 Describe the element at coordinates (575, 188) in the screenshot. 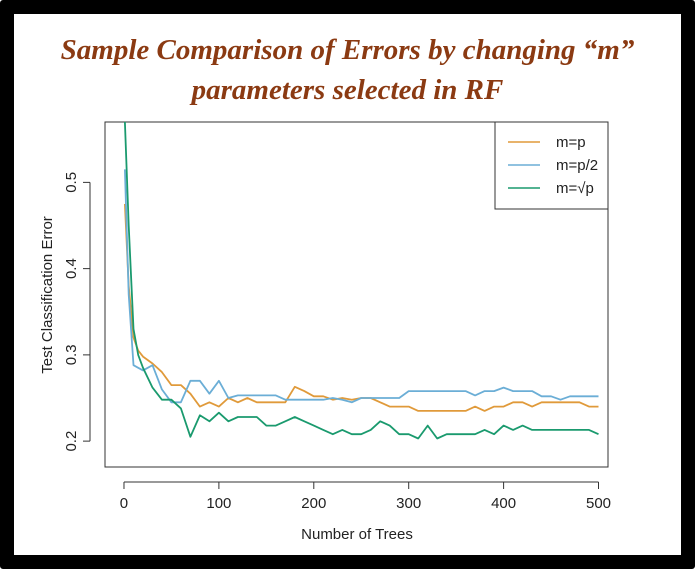

I see `legend-label-m-sqrt-p: m=√p` at that location.